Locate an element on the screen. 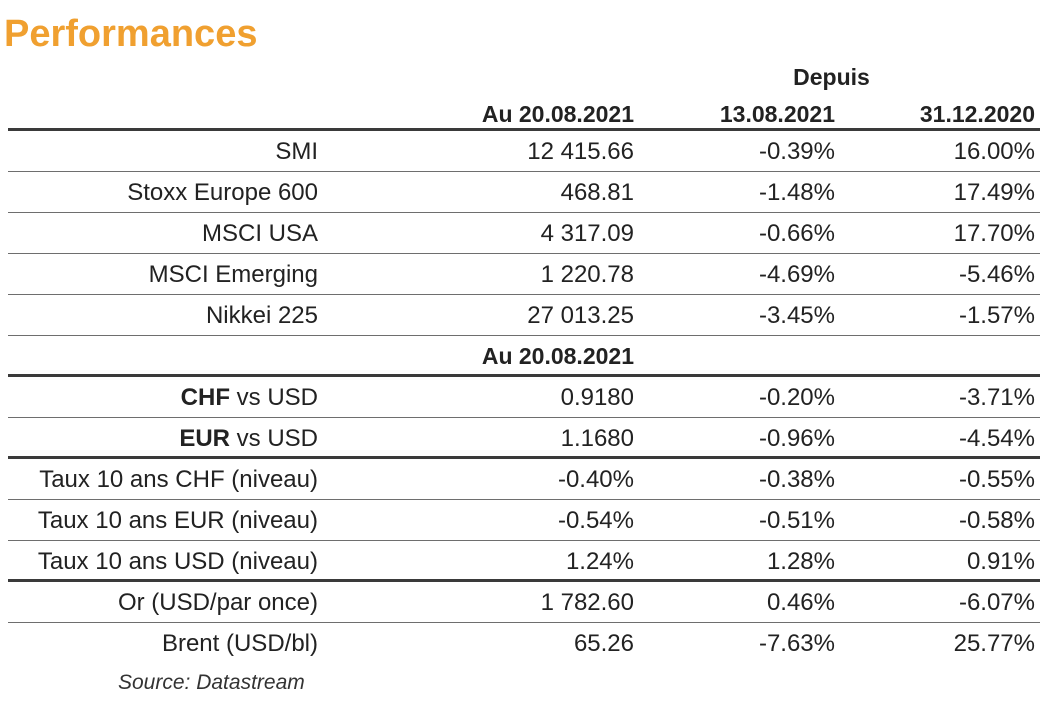 Image resolution: width=1047 pixels, height=706 pixels. row-since-year: -6.07% is located at coordinates (996, 602).